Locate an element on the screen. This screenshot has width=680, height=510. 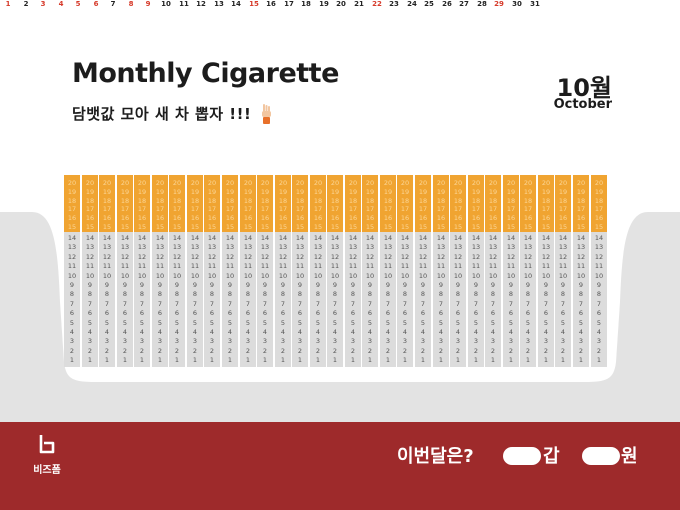
cigarette-day-29: 20 19 18 17 16 15 14 13 12 11 10 9 8 7 6 5 4 3 2 1 is located at coordinates (563, 271).